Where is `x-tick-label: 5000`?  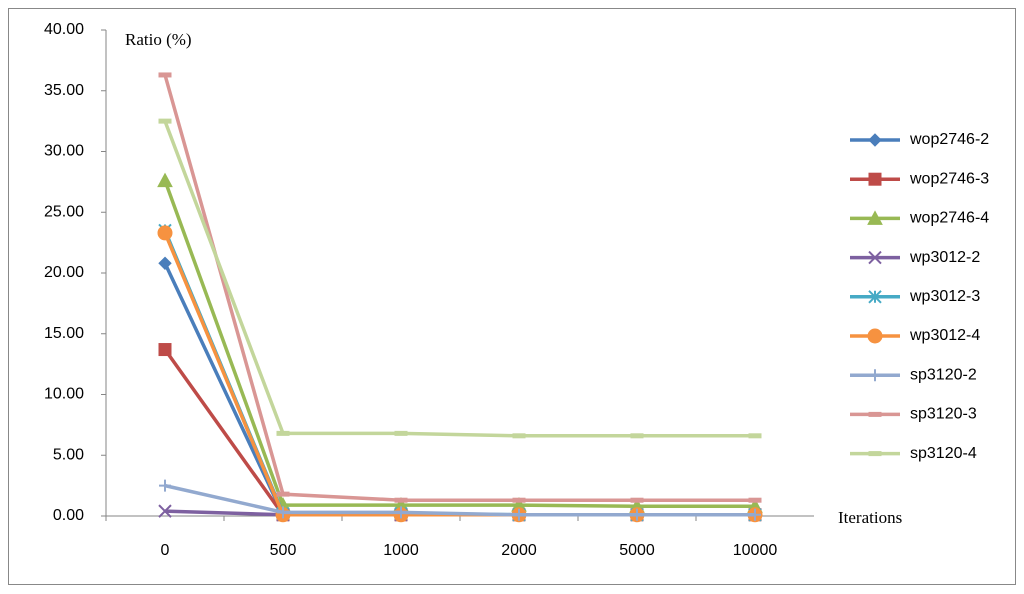
x-tick-label: 5000 is located at coordinates (637, 550).